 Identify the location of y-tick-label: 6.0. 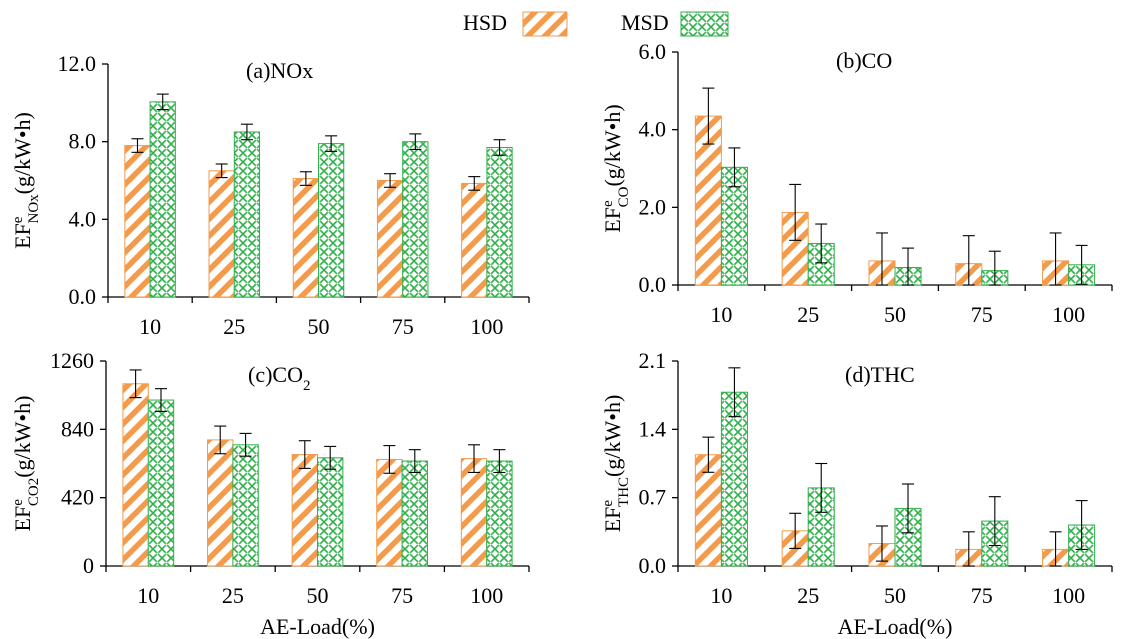
(653, 51).